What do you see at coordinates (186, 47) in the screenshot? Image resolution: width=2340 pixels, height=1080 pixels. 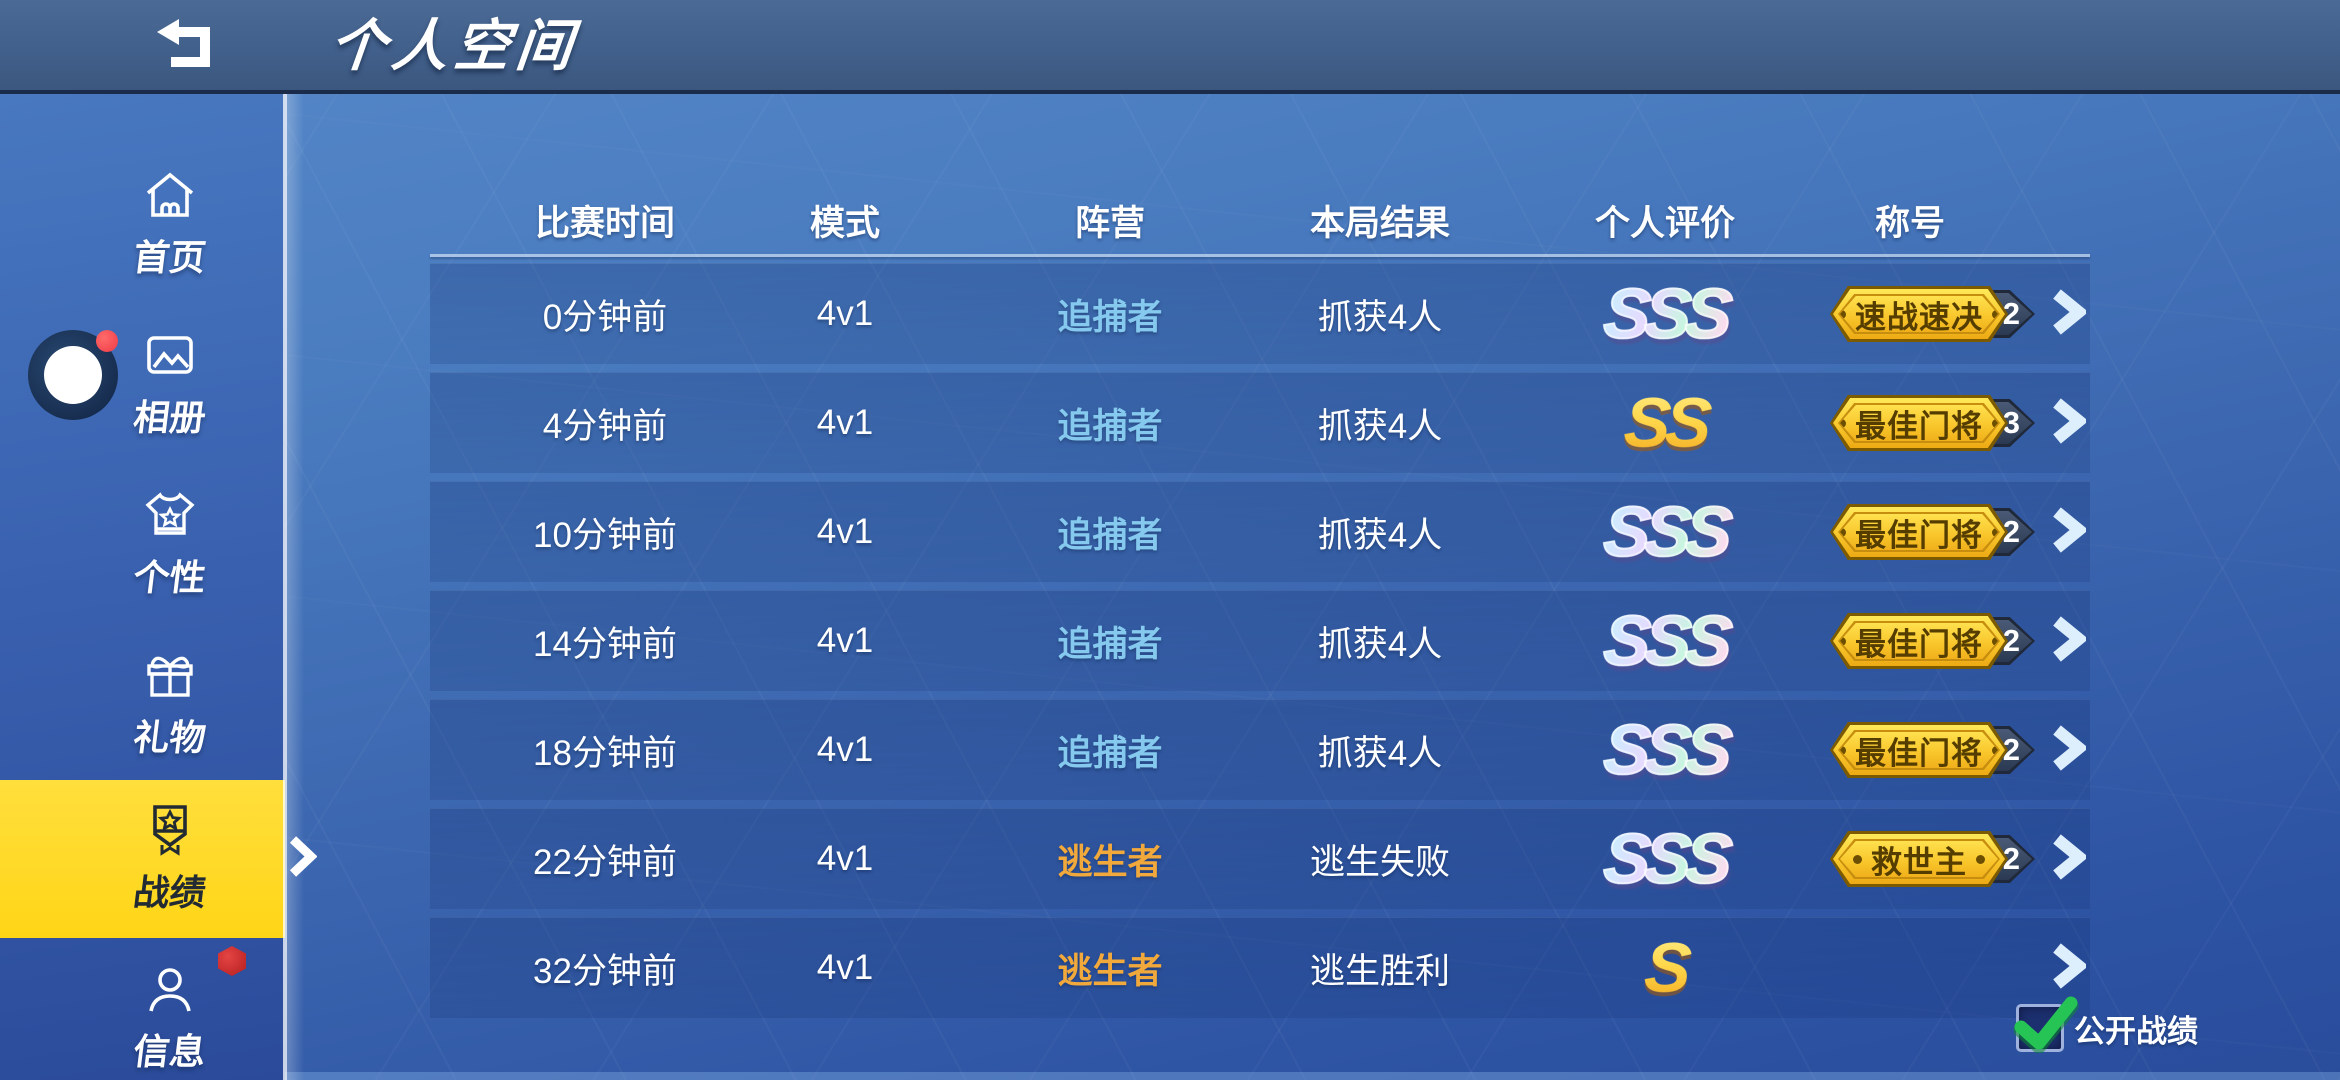 I see `back-button` at bounding box center [186, 47].